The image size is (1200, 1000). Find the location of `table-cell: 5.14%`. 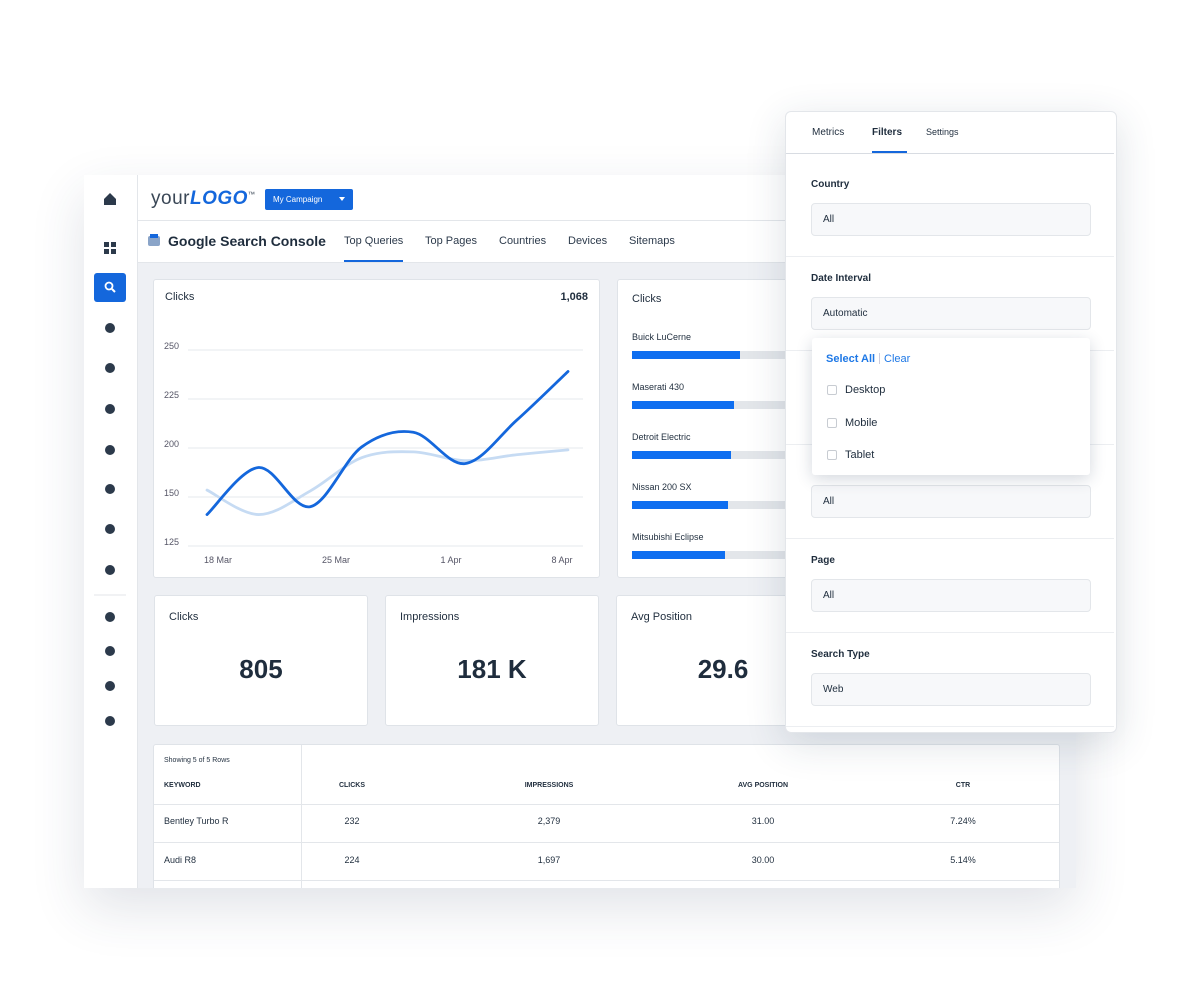

table-cell: 5.14% is located at coordinates (963, 860).